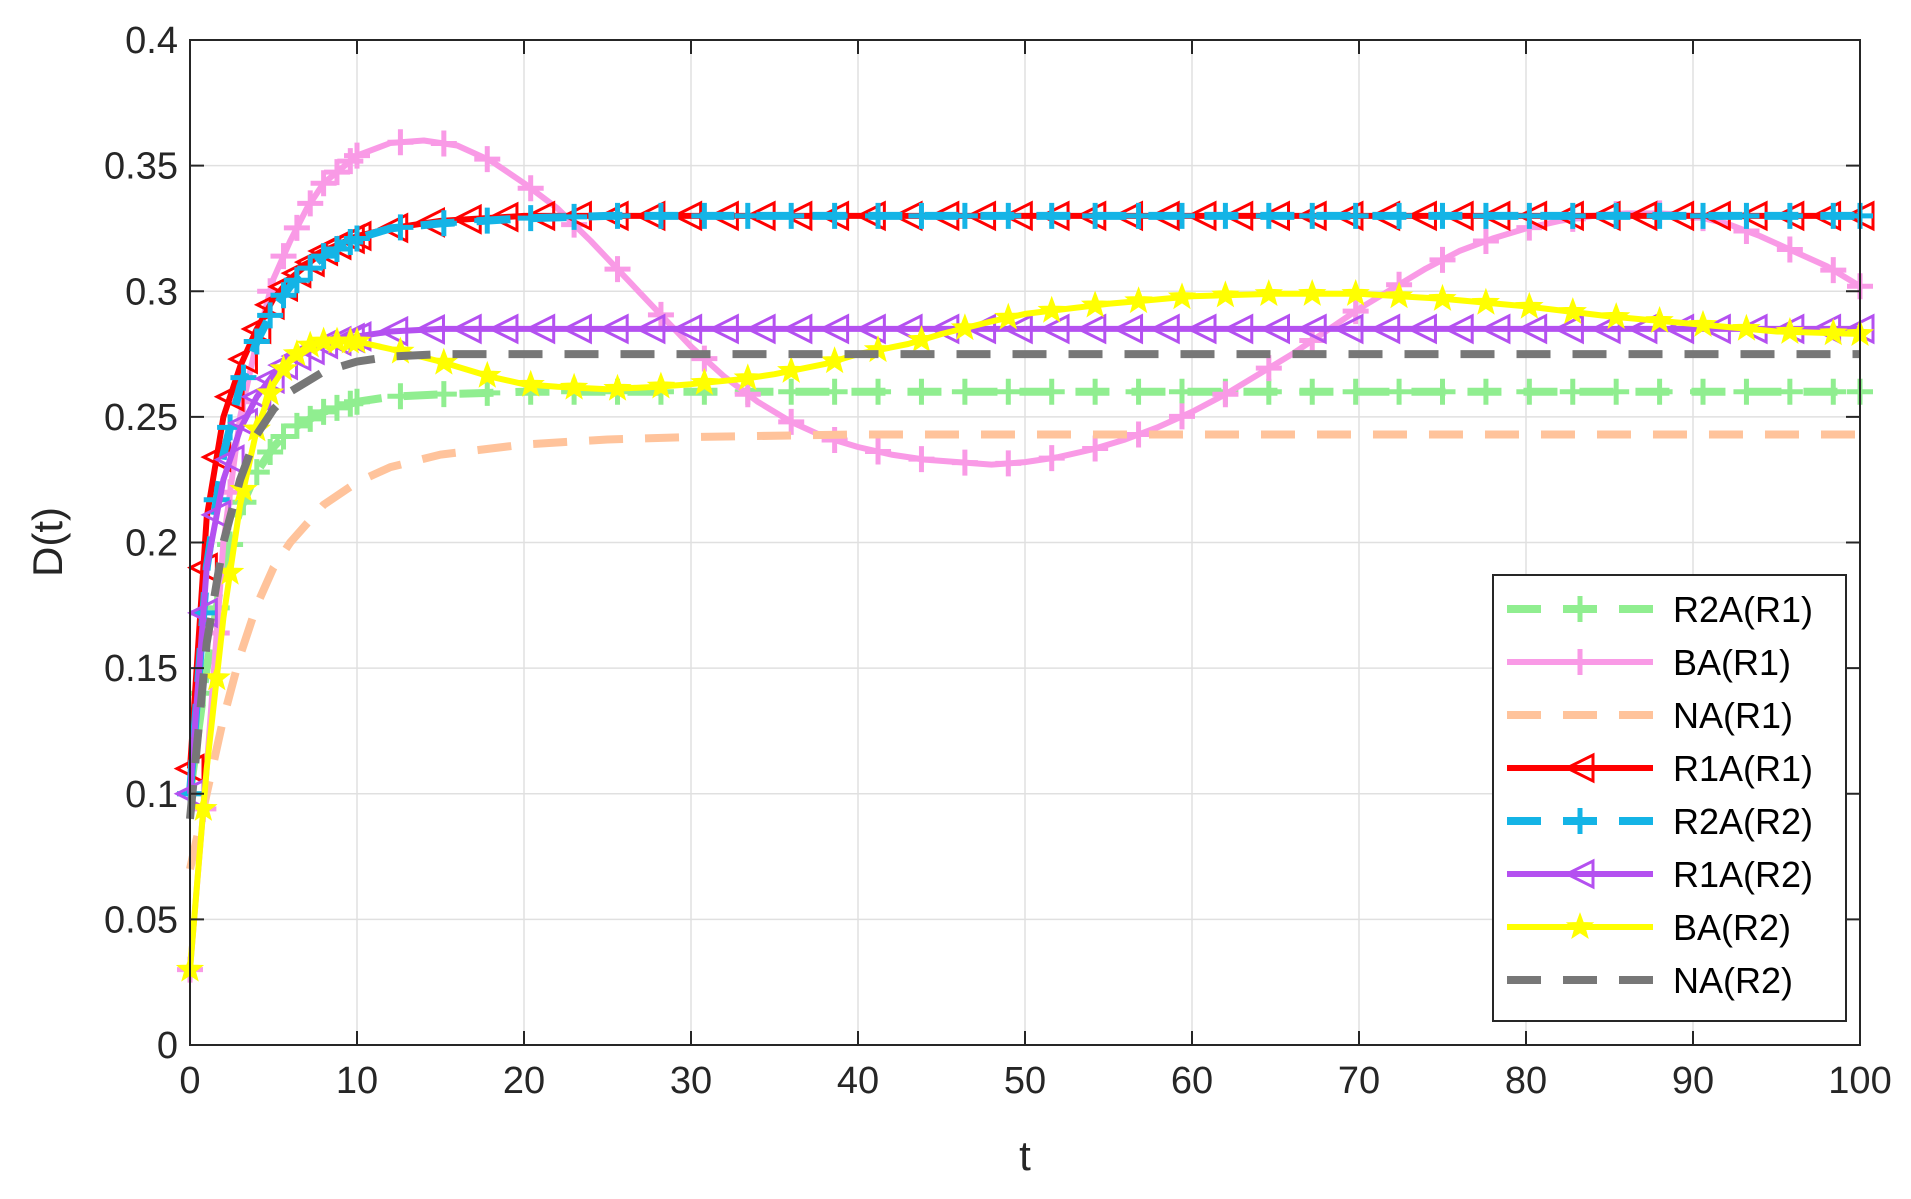 This screenshot has width=1911, height=1199. I want to click on x-tick-label: 30, so click(691, 1081).